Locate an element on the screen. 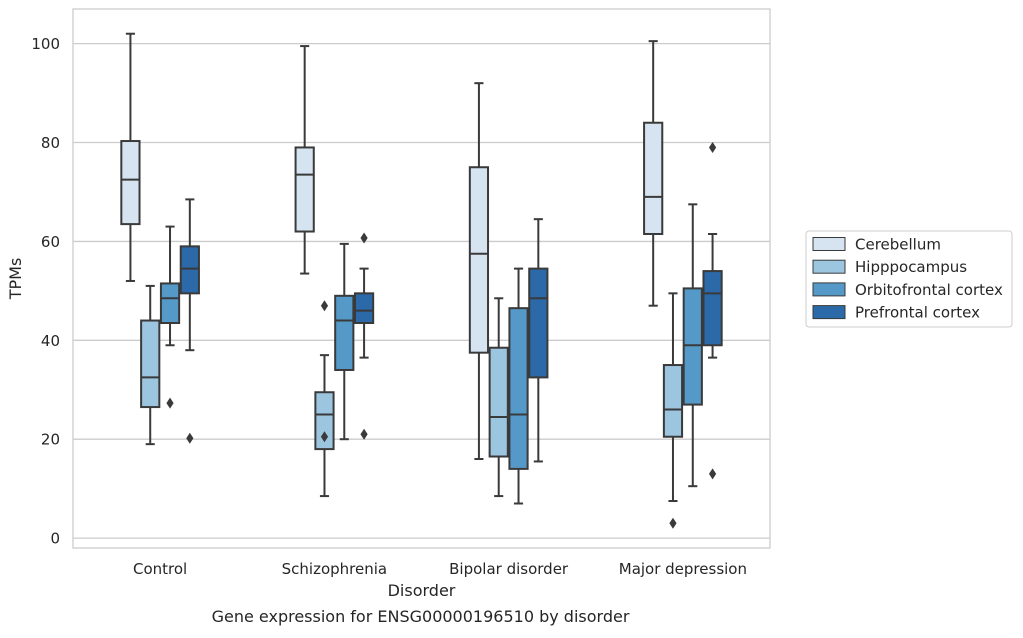 This screenshot has height=638, width=1023. y-axis-label: TPMs is located at coordinates (15, 279).